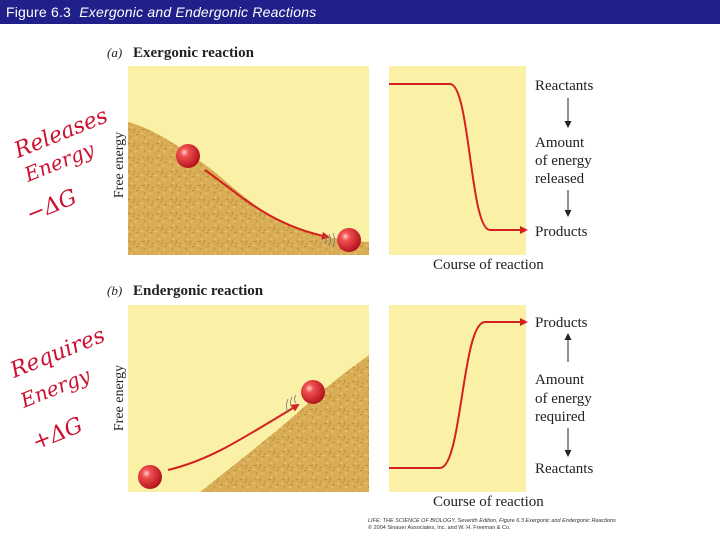 This screenshot has width=720, height=540. What do you see at coordinates (57, 389) in the screenshot?
I see `annotation-b-group: Requires Energy +ΔG` at bounding box center [57, 389].